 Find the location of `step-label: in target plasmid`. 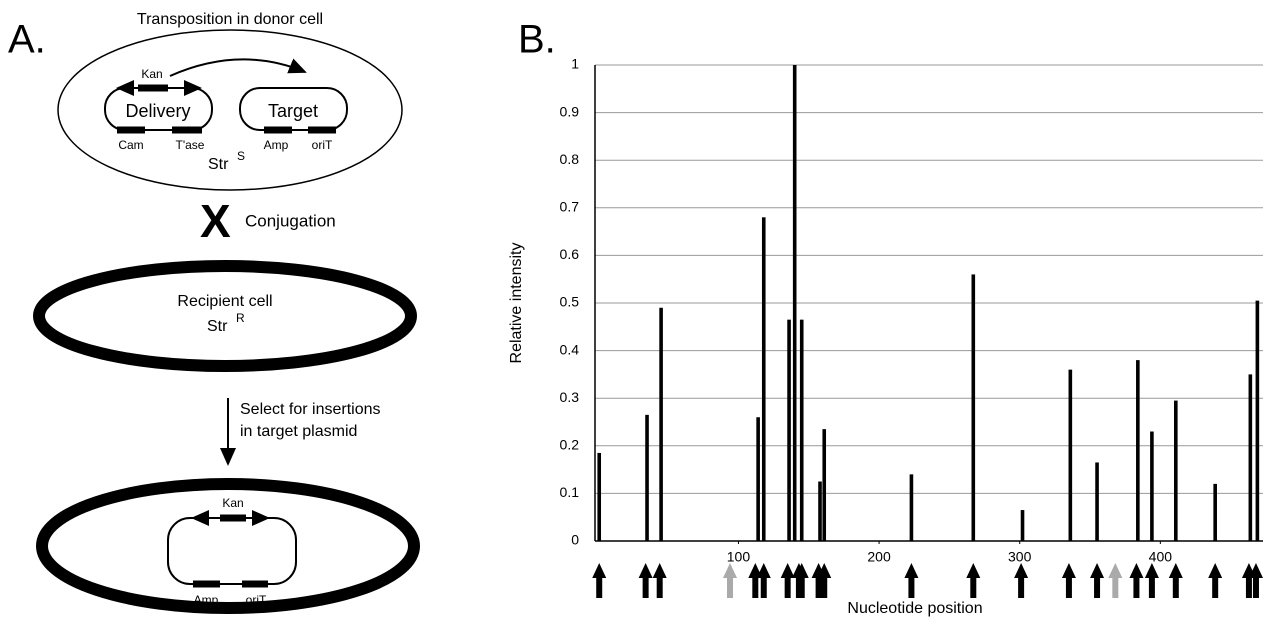

step-label: in target plasmid is located at coordinates (298, 431).